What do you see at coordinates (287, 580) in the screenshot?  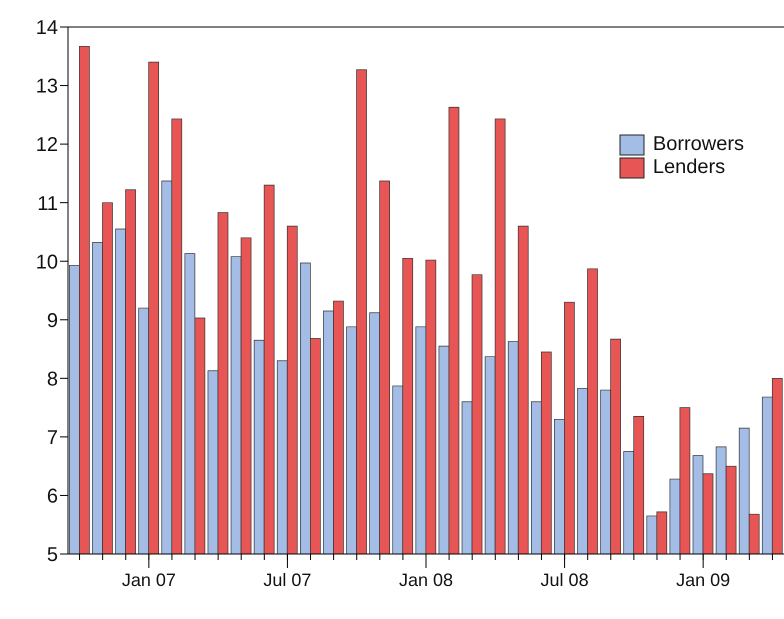 I see `x-tick-label: Jul 07` at bounding box center [287, 580].